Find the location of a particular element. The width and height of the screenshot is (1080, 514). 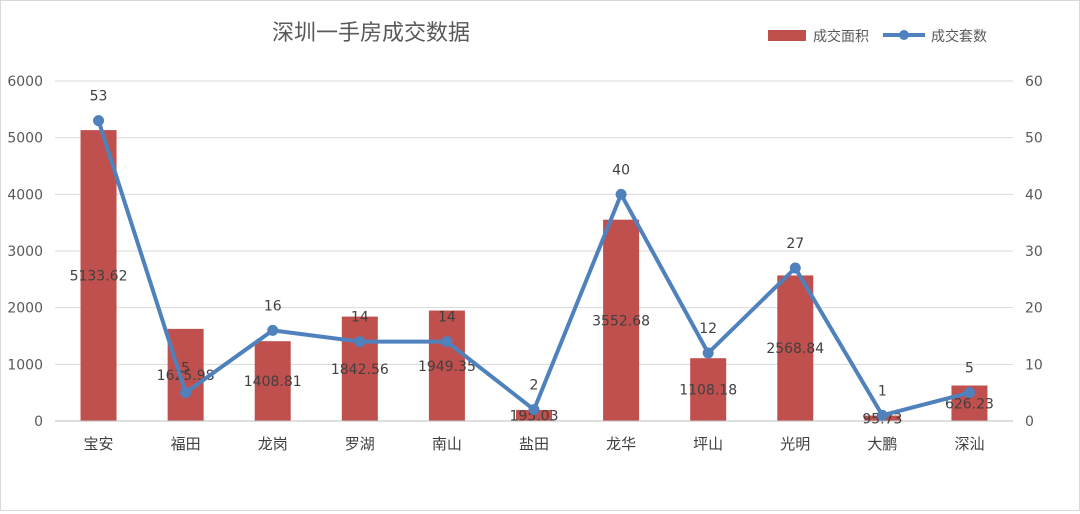

line-value-label: 27 is located at coordinates (795, 244).